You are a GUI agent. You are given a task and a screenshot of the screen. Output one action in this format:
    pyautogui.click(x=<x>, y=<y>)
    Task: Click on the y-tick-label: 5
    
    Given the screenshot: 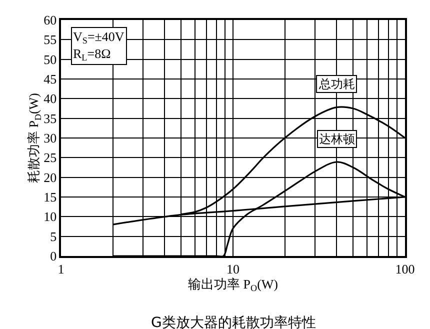 What is the action you would take?
    pyautogui.click(x=53, y=236)
    